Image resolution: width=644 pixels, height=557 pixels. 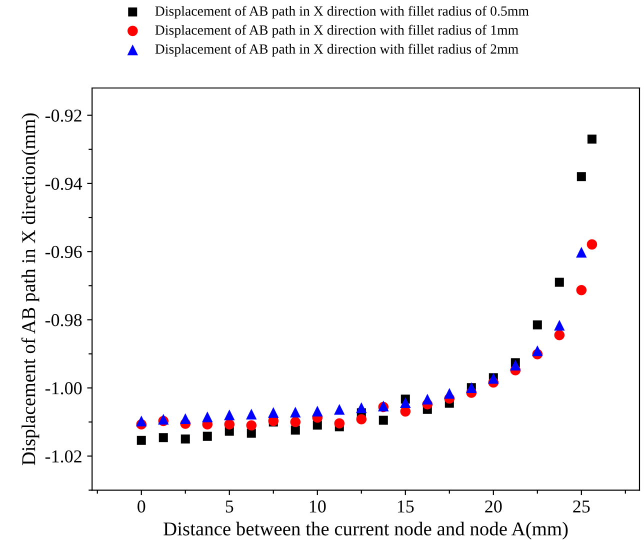 What do you see at coordinates (336, 50) in the screenshot?
I see `legend-label: Displacement of AB path in X direction with fillet radius of 2mm` at bounding box center [336, 50].